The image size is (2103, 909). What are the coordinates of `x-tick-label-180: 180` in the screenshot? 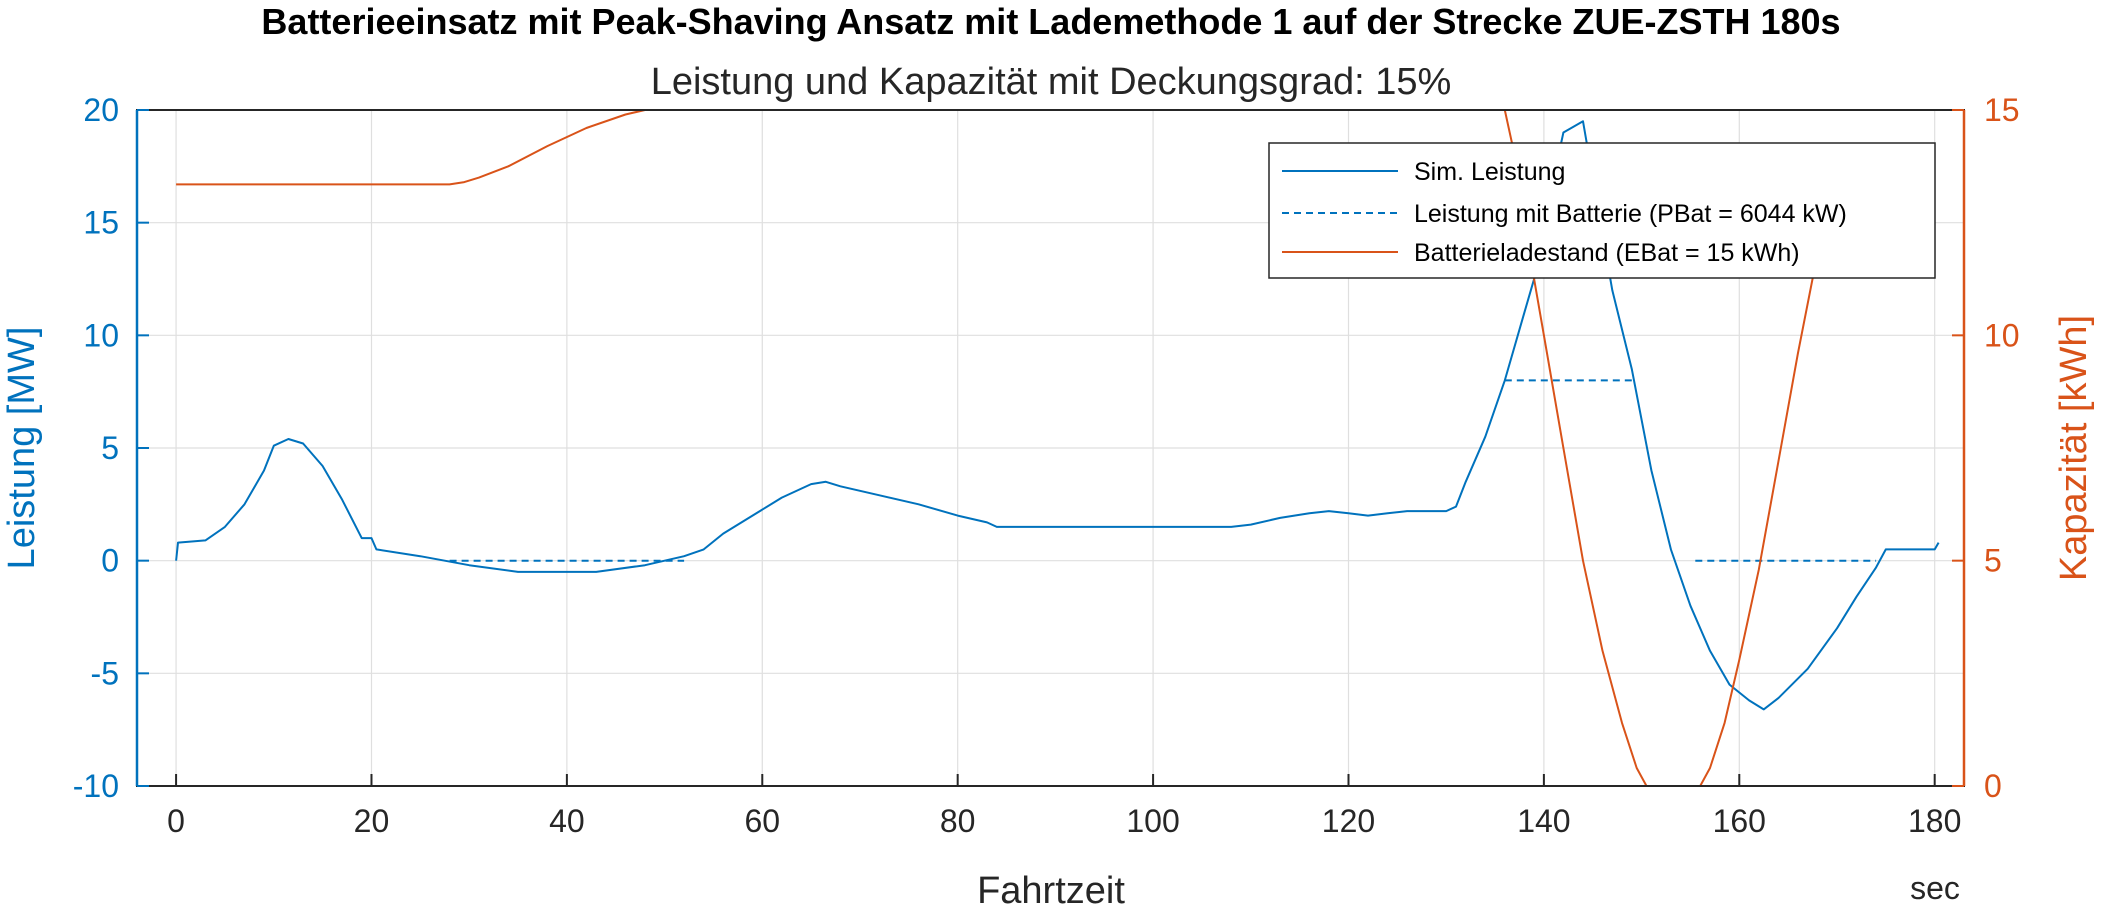 It's located at (1934, 821).